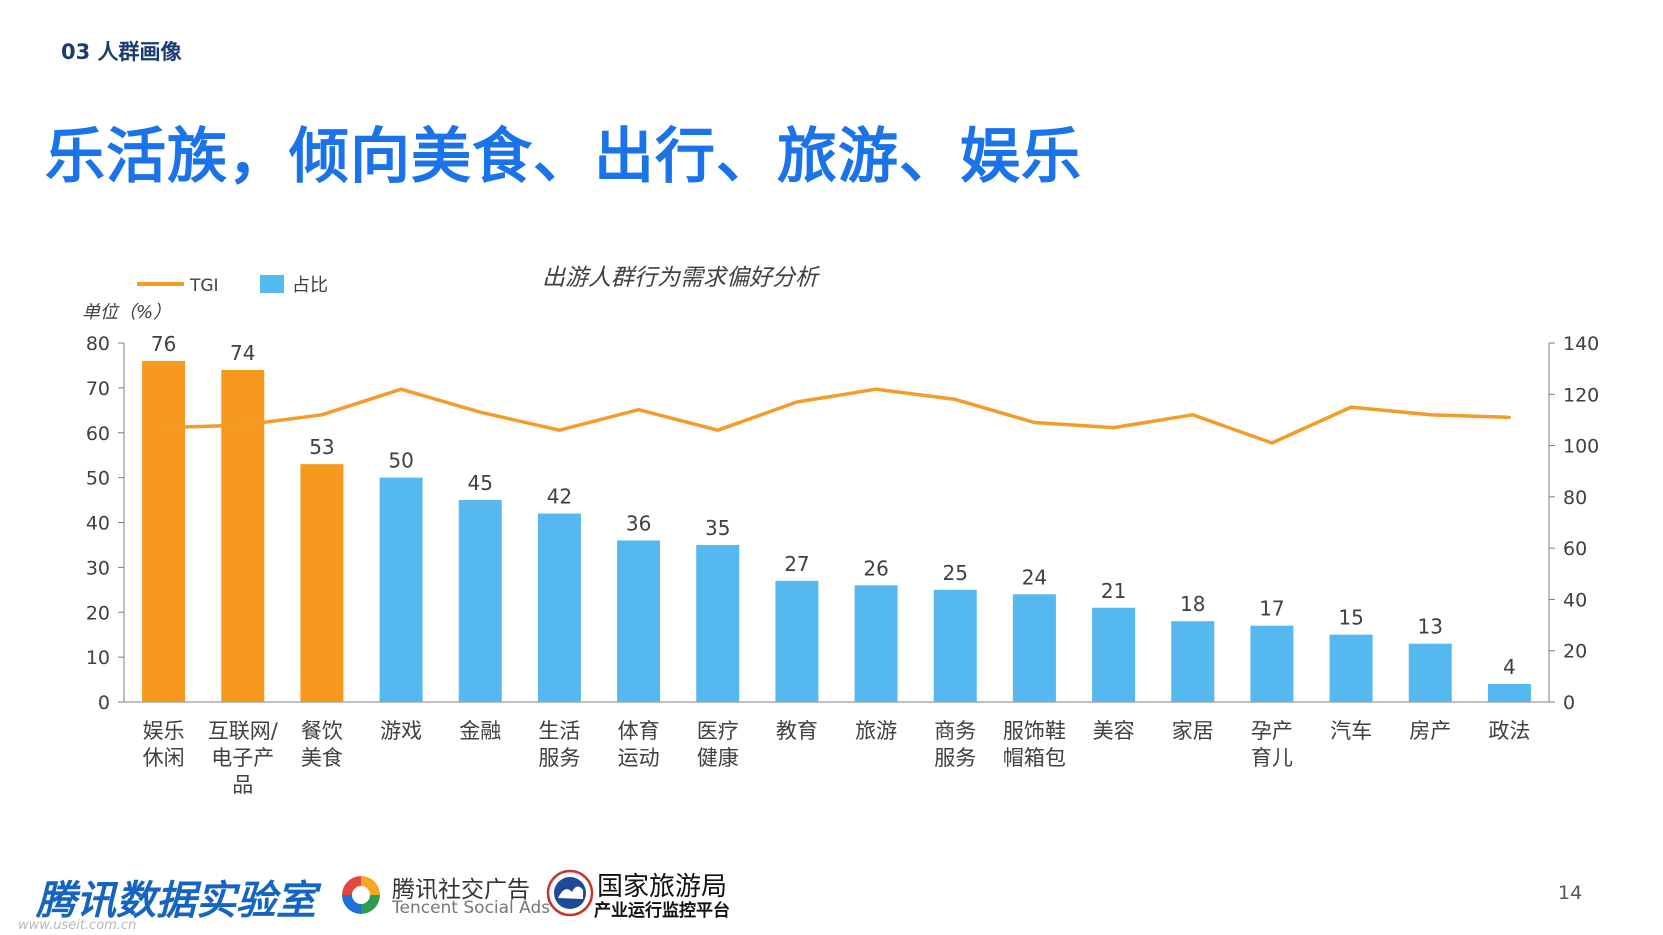 The height and width of the screenshot is (935, 1663). I want to click on bar-value-label: 27, so click(796, 564).